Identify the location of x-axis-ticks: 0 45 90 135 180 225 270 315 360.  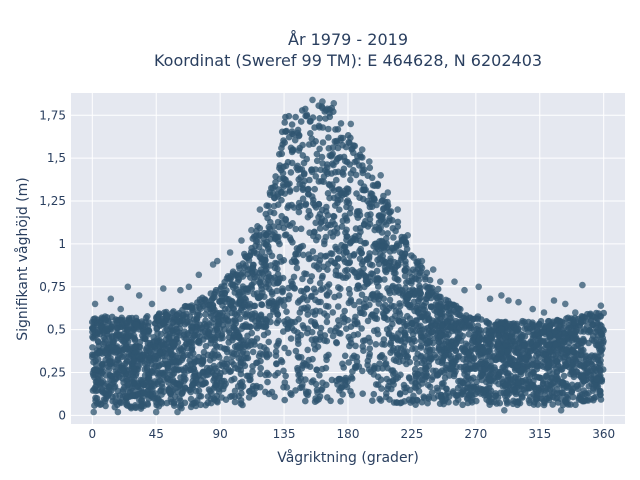
(351, 434).